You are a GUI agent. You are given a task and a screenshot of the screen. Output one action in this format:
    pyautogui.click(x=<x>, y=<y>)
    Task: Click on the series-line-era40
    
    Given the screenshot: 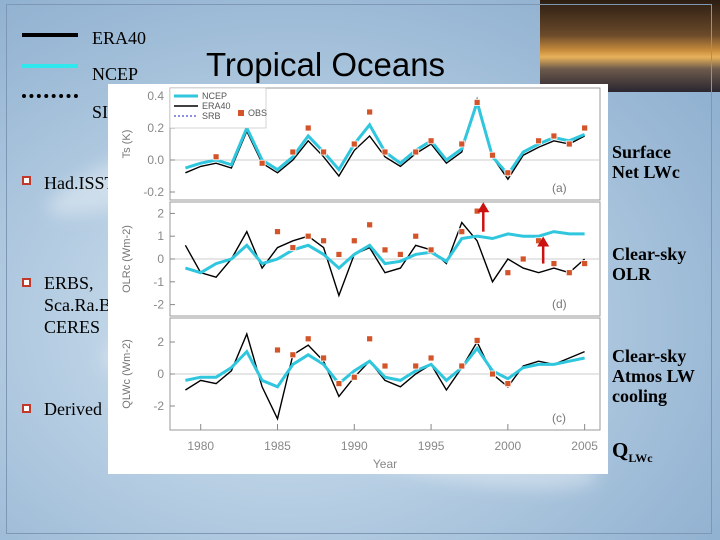 What is the action you would take?
    pyautogui.click(x=385, y=259)
    